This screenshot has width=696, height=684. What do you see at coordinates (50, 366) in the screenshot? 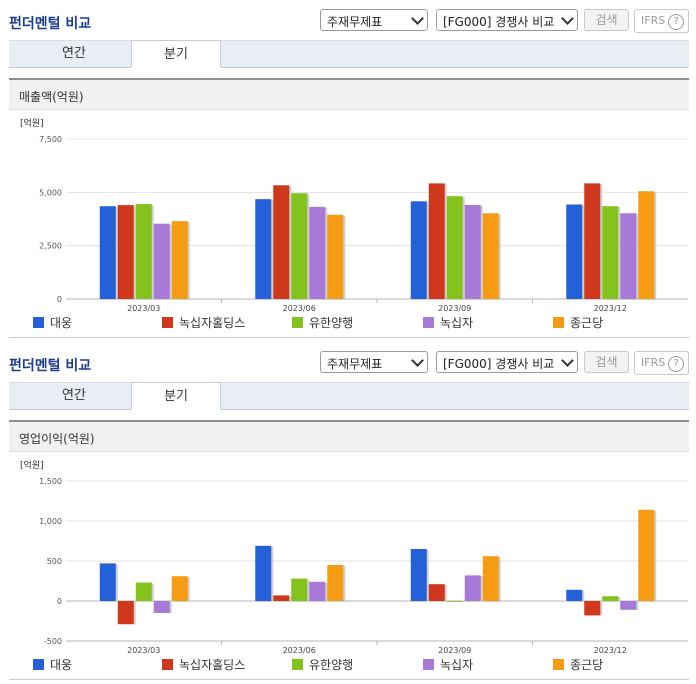
I see `section-title: 펀더멘털 비교` at bounding box center [50, 366].